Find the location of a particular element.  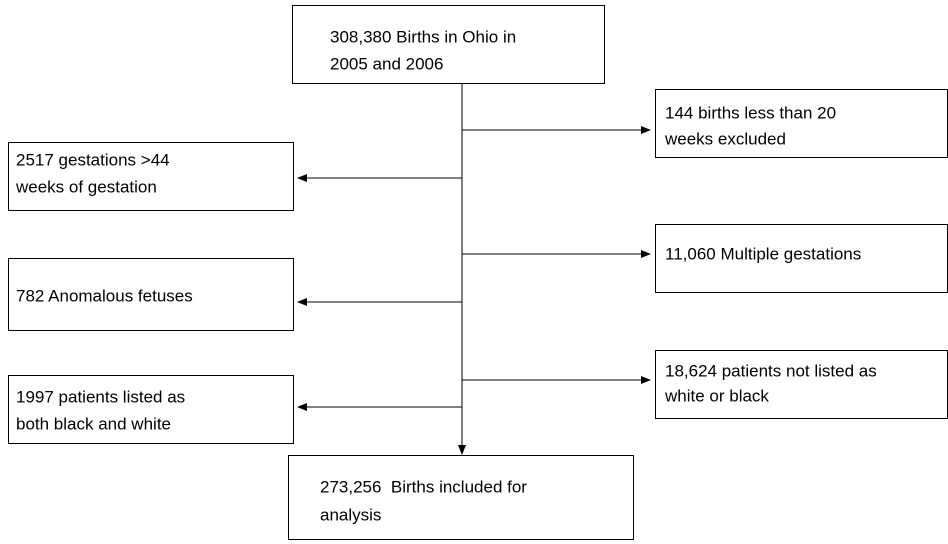

node-text: 144 births less than 20 is located at coordinates (750, 112).